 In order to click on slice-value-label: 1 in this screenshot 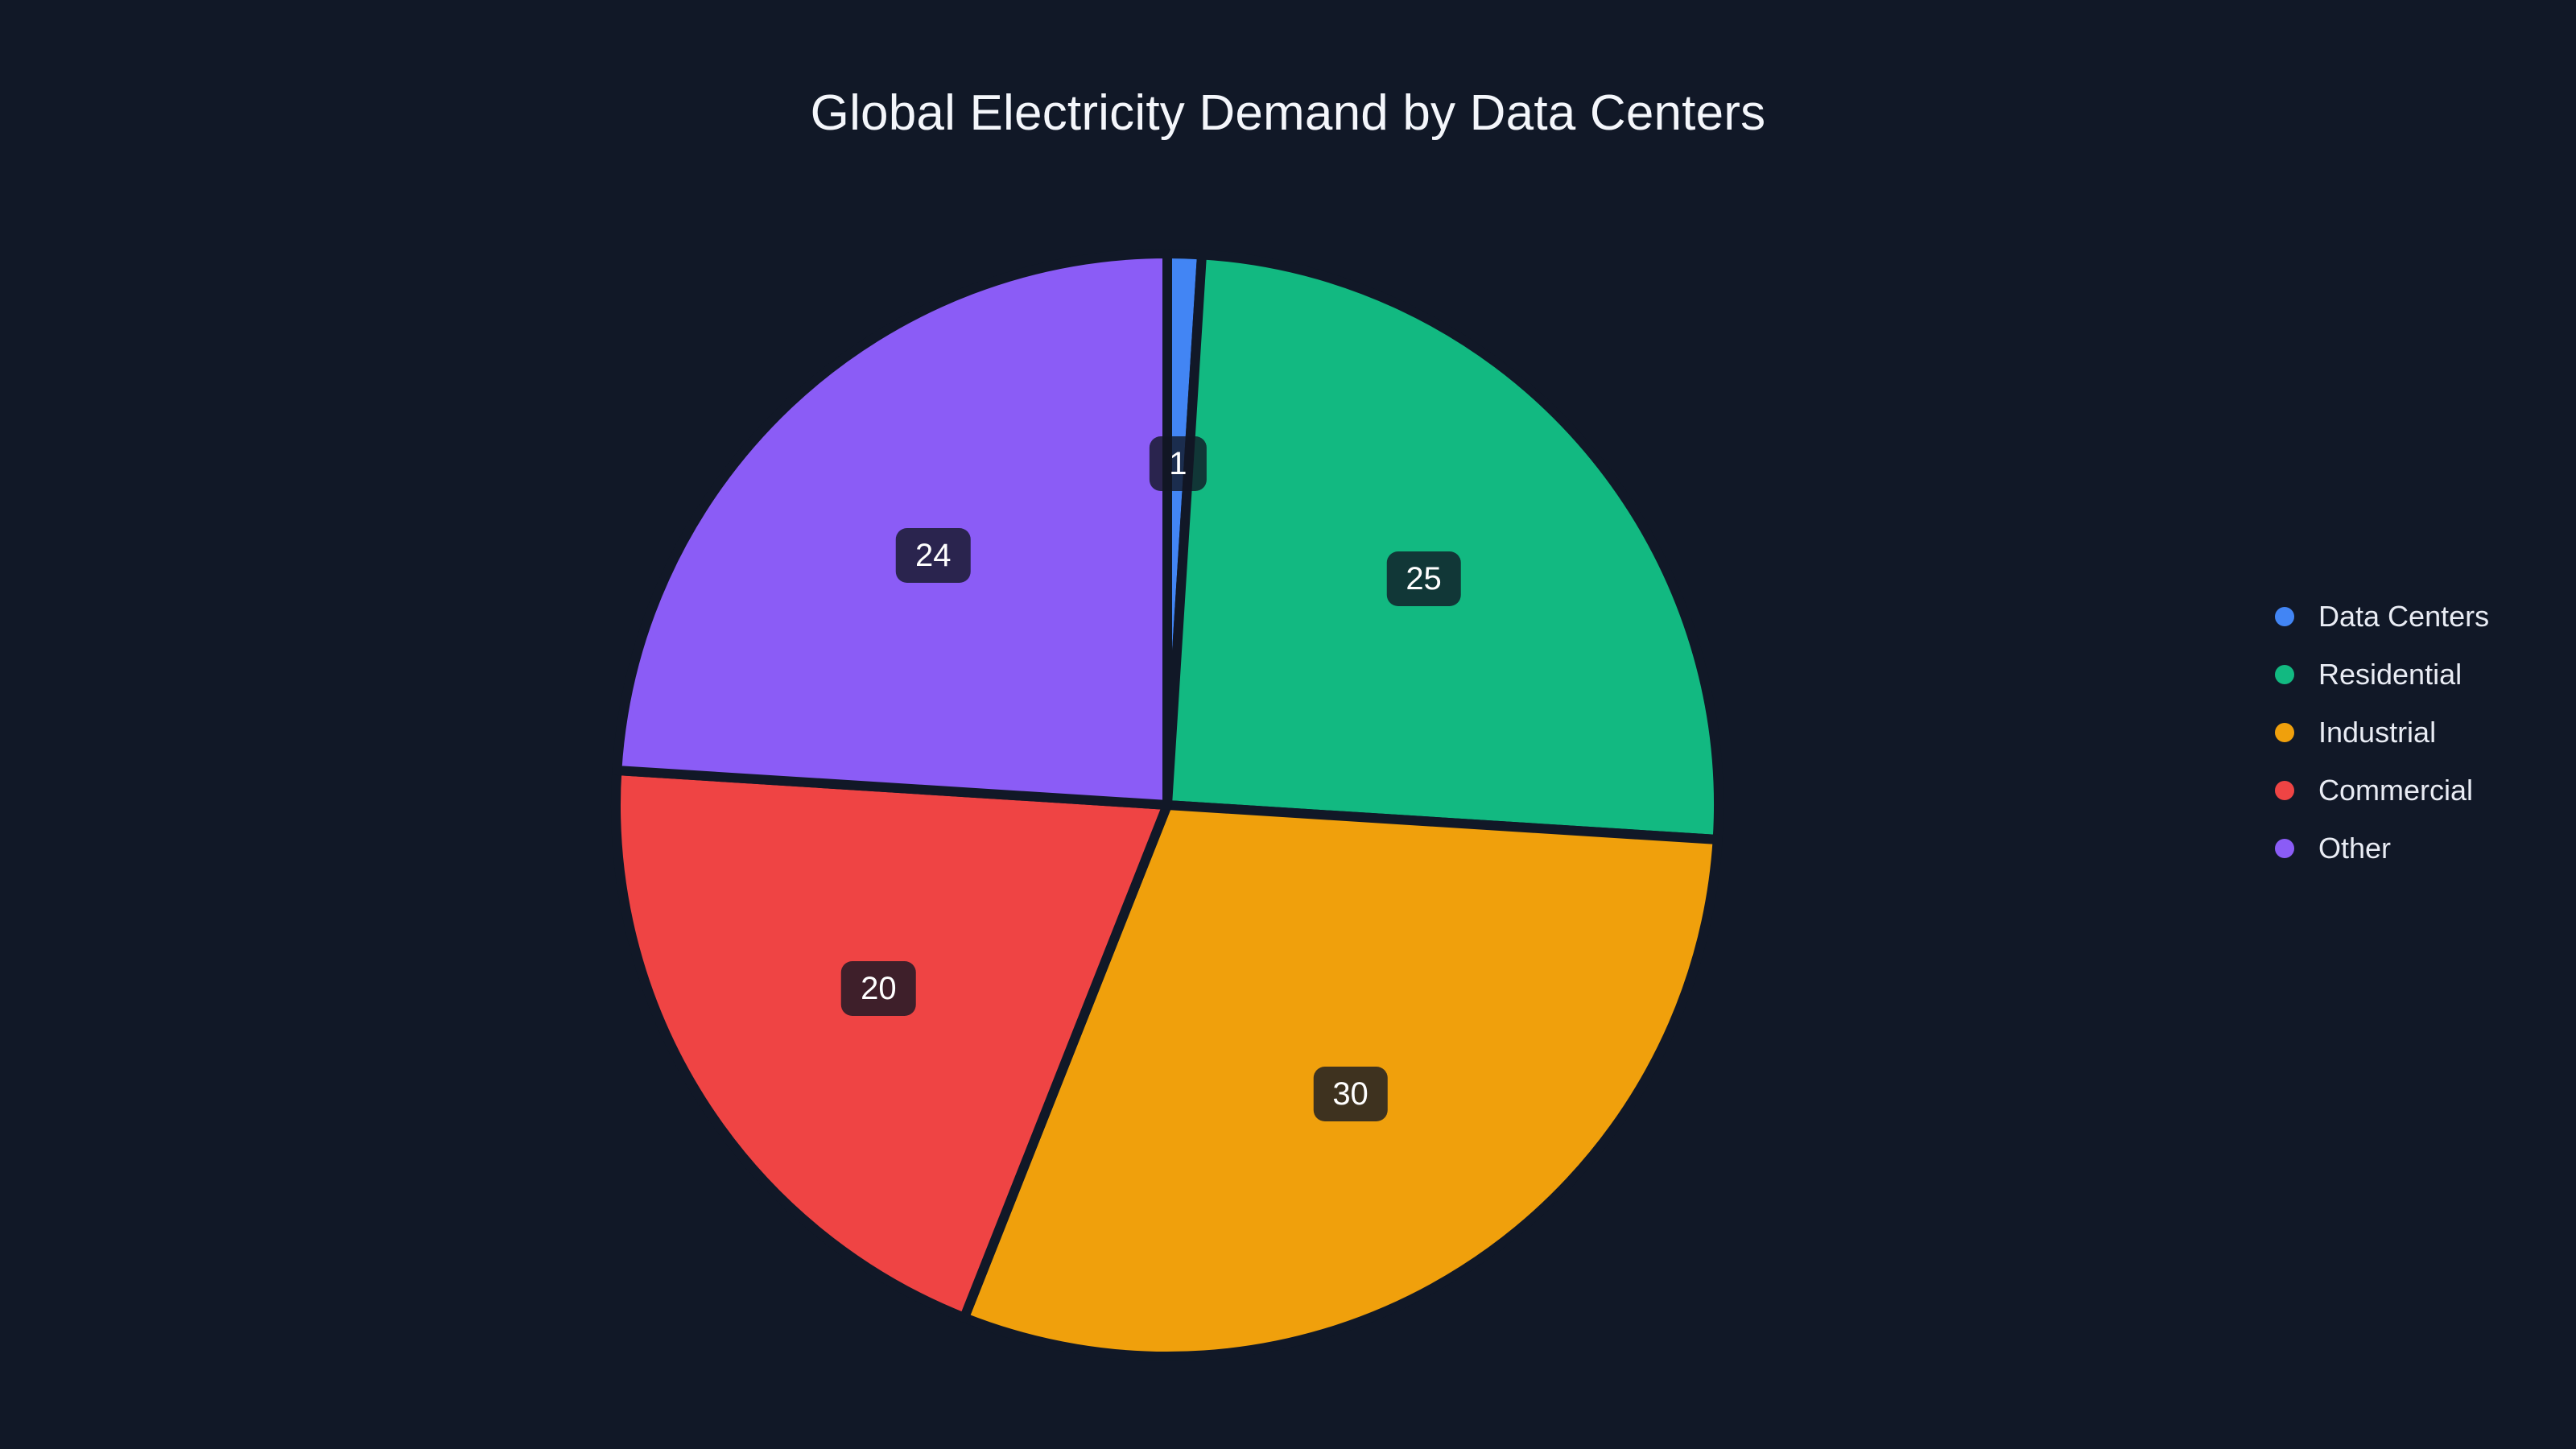, I will do `click(1178, 463)`.